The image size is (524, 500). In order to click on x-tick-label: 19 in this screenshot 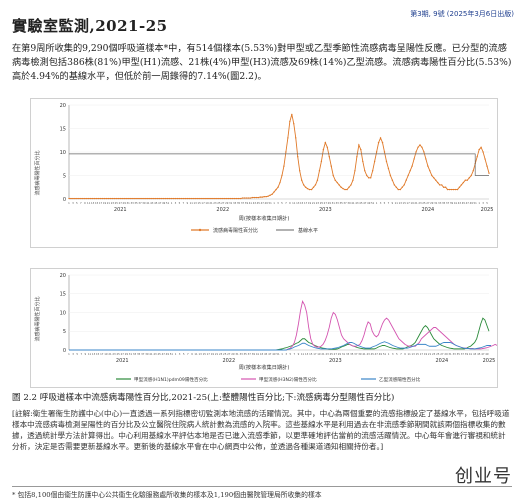, I will do `click(412, 203)`.